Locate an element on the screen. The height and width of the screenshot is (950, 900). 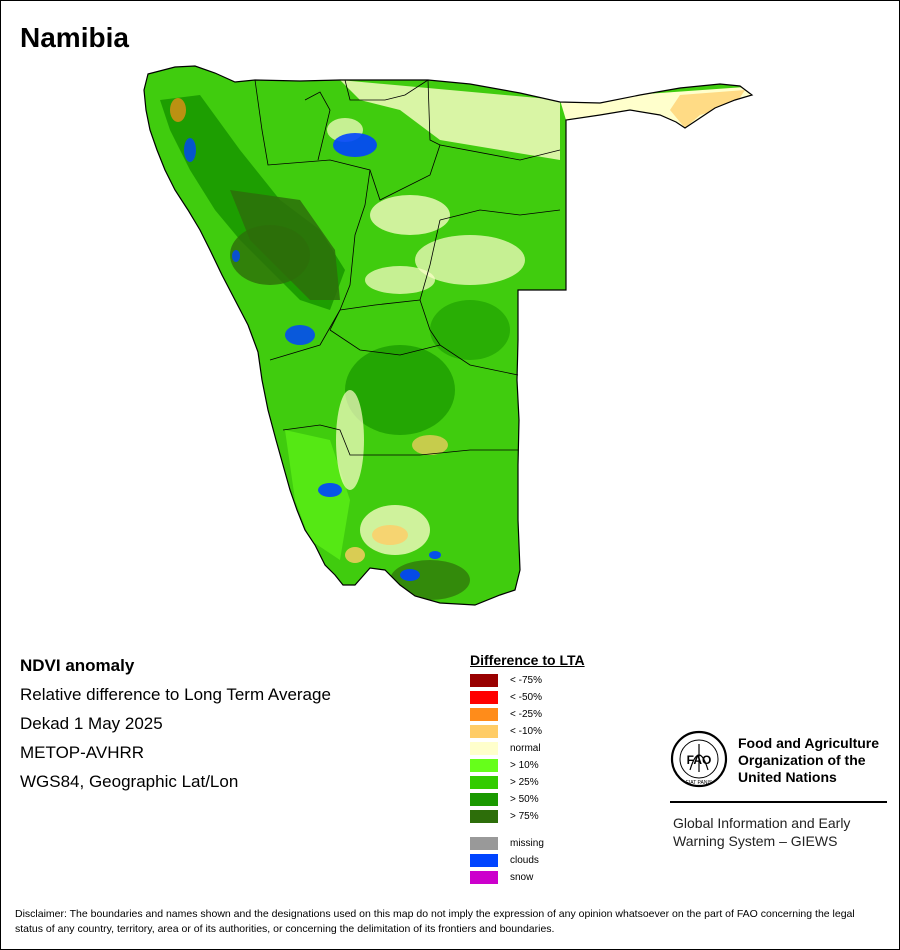
legend-item: > 10% is located at coordinates (504, 765).